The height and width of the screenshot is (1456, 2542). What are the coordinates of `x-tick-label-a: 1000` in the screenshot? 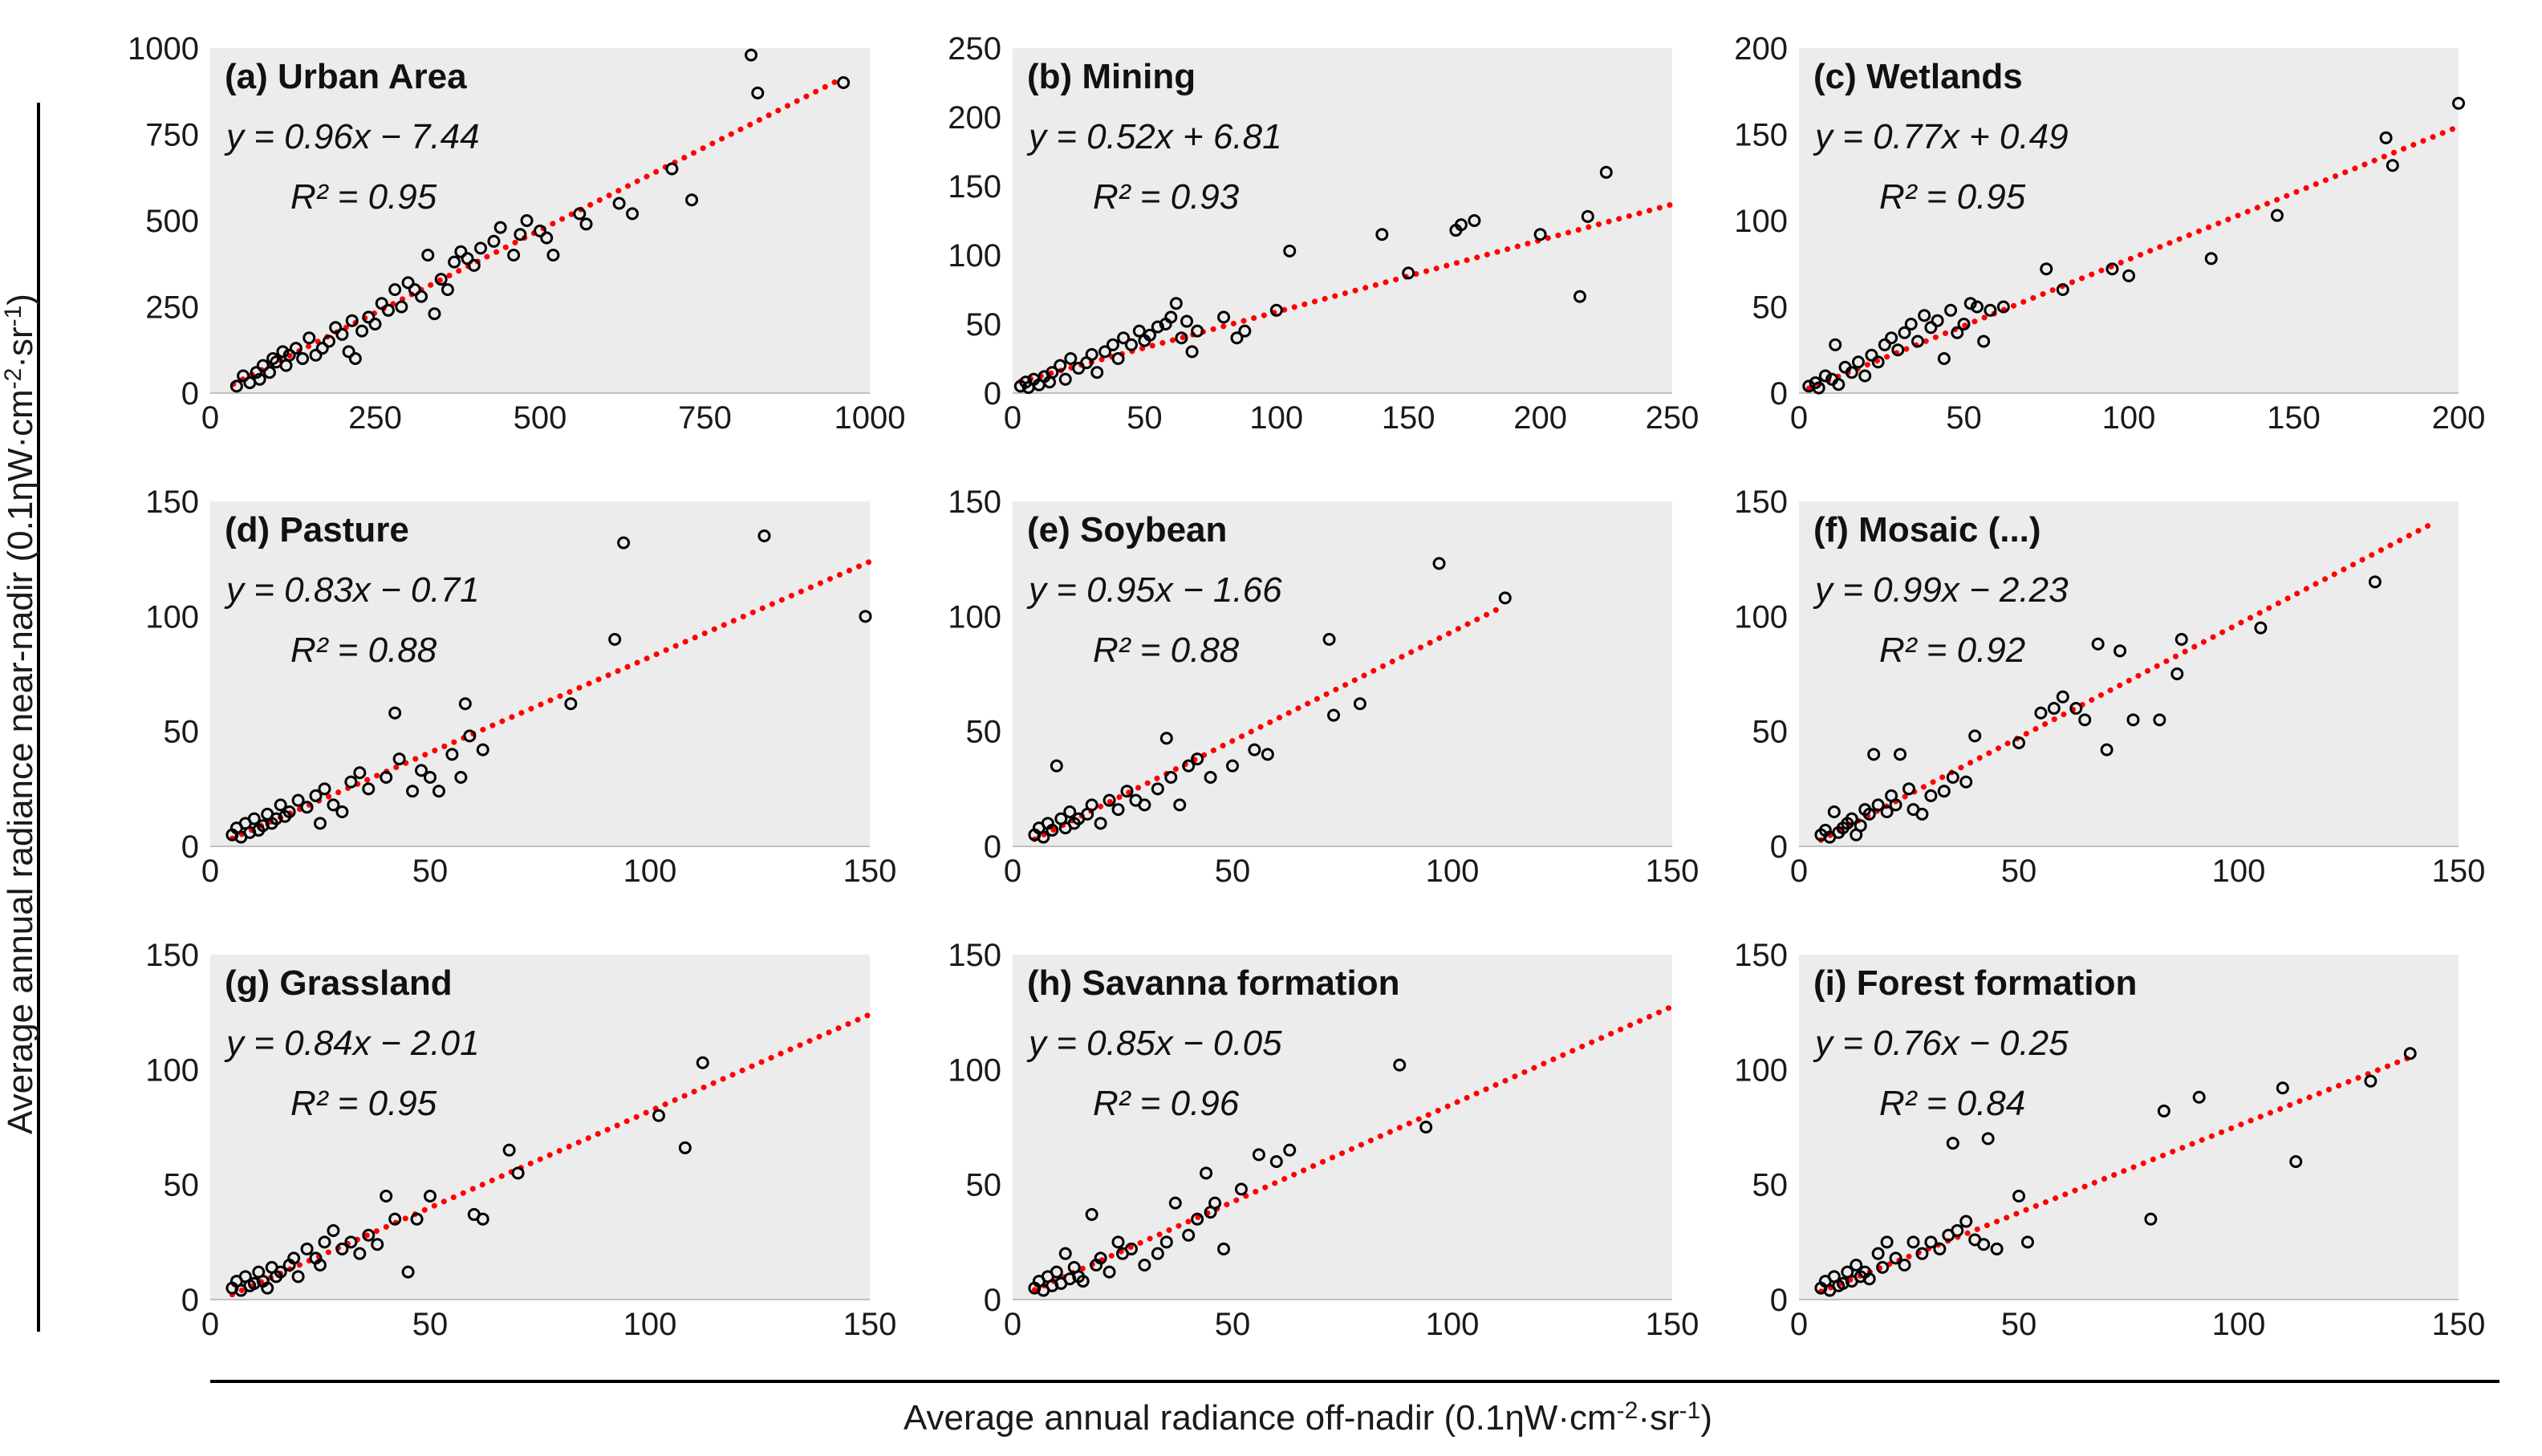 It's located at (870, 418).